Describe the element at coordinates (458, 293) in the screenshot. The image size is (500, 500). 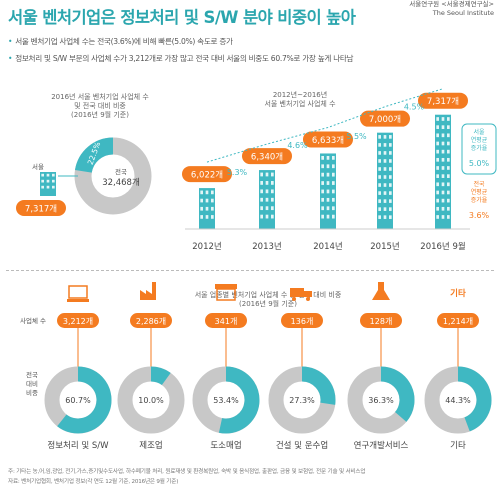
I see `etc-icon-text: 기타` at that location.